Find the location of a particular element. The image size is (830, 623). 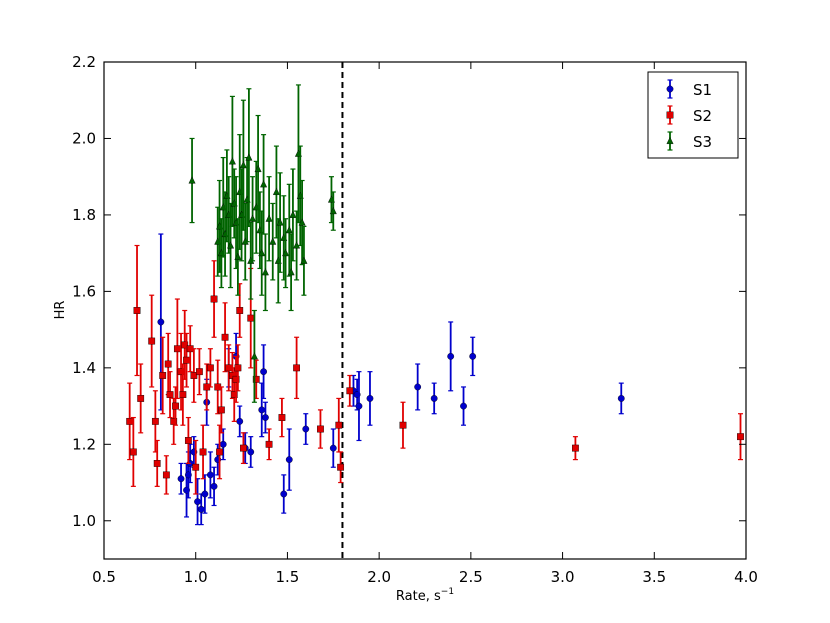

y-tick-label: 1.2 is located at coordinates (84, 444).